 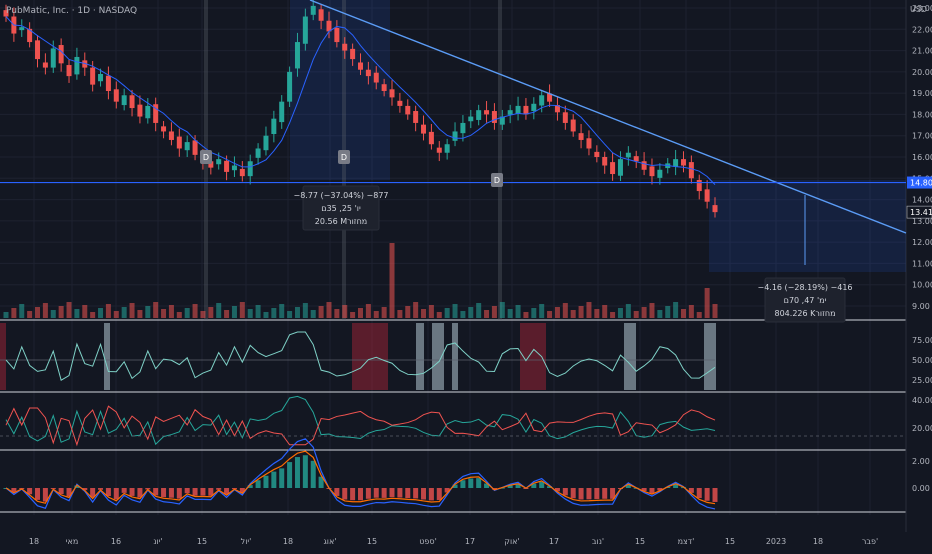 What do you see at coordinates (805, 300) in the screenshot?
I see `measure-box` at bounding box center [805, 300].